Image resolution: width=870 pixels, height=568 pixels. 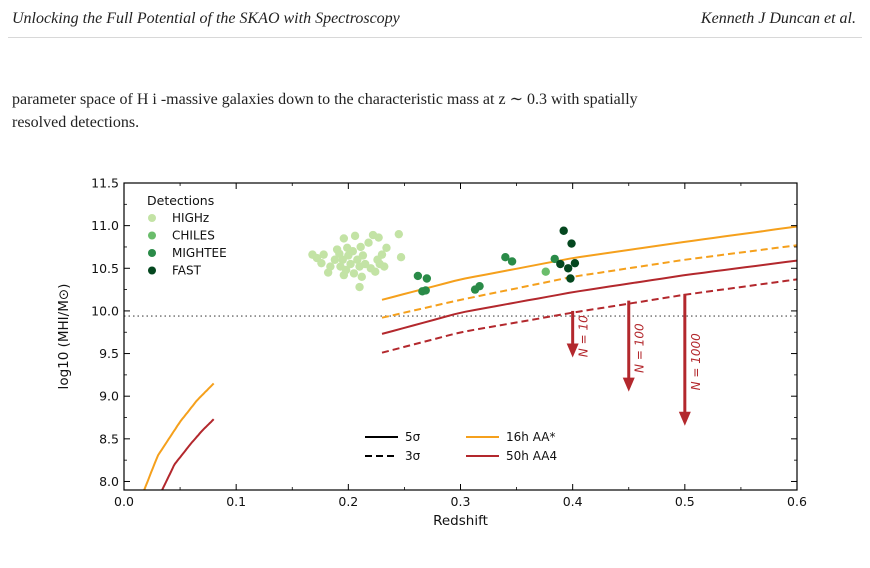 I want to click on y-tick-label-1: 8.5, so click(x=109, y=438).